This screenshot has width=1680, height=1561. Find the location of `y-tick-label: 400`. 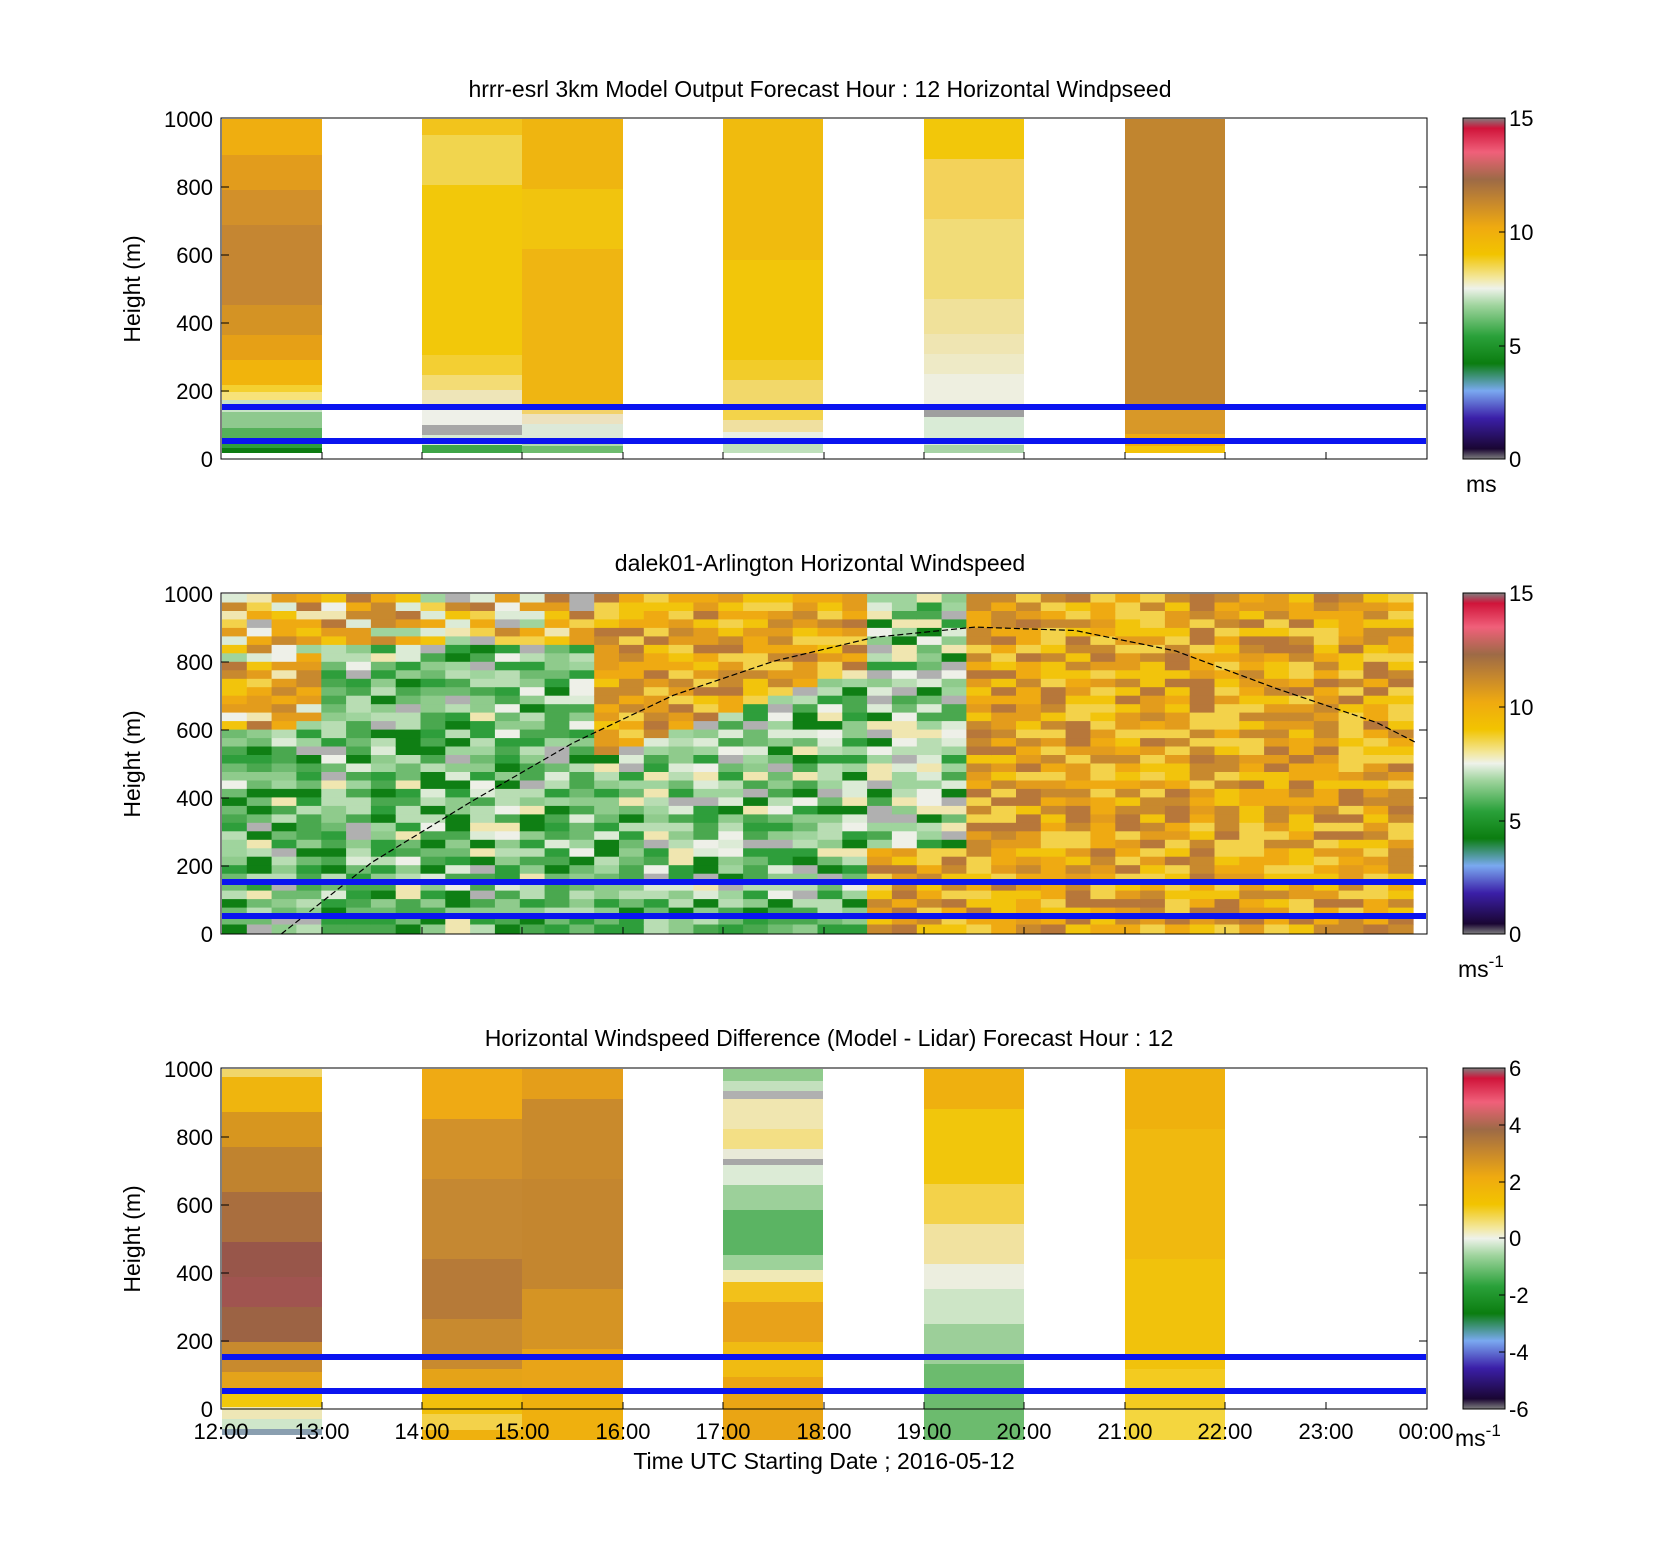

y-tick-label: 400 is located at coordinates (194, 1273).